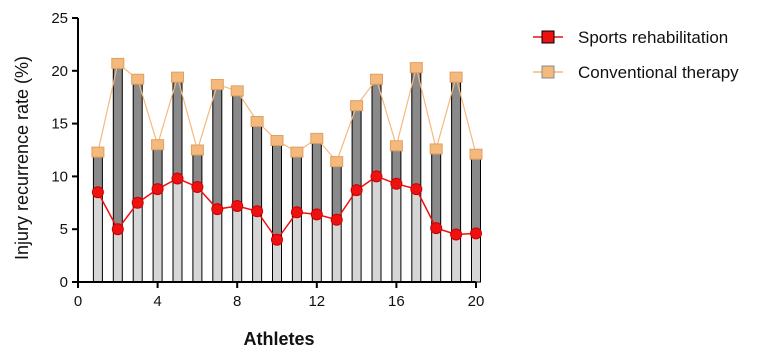 The image size is (781, 350). Describe the element at coordinates (22, 158) in the screenshot. I see `y-axis-title: Injury recurrence rate (%)` at that location.